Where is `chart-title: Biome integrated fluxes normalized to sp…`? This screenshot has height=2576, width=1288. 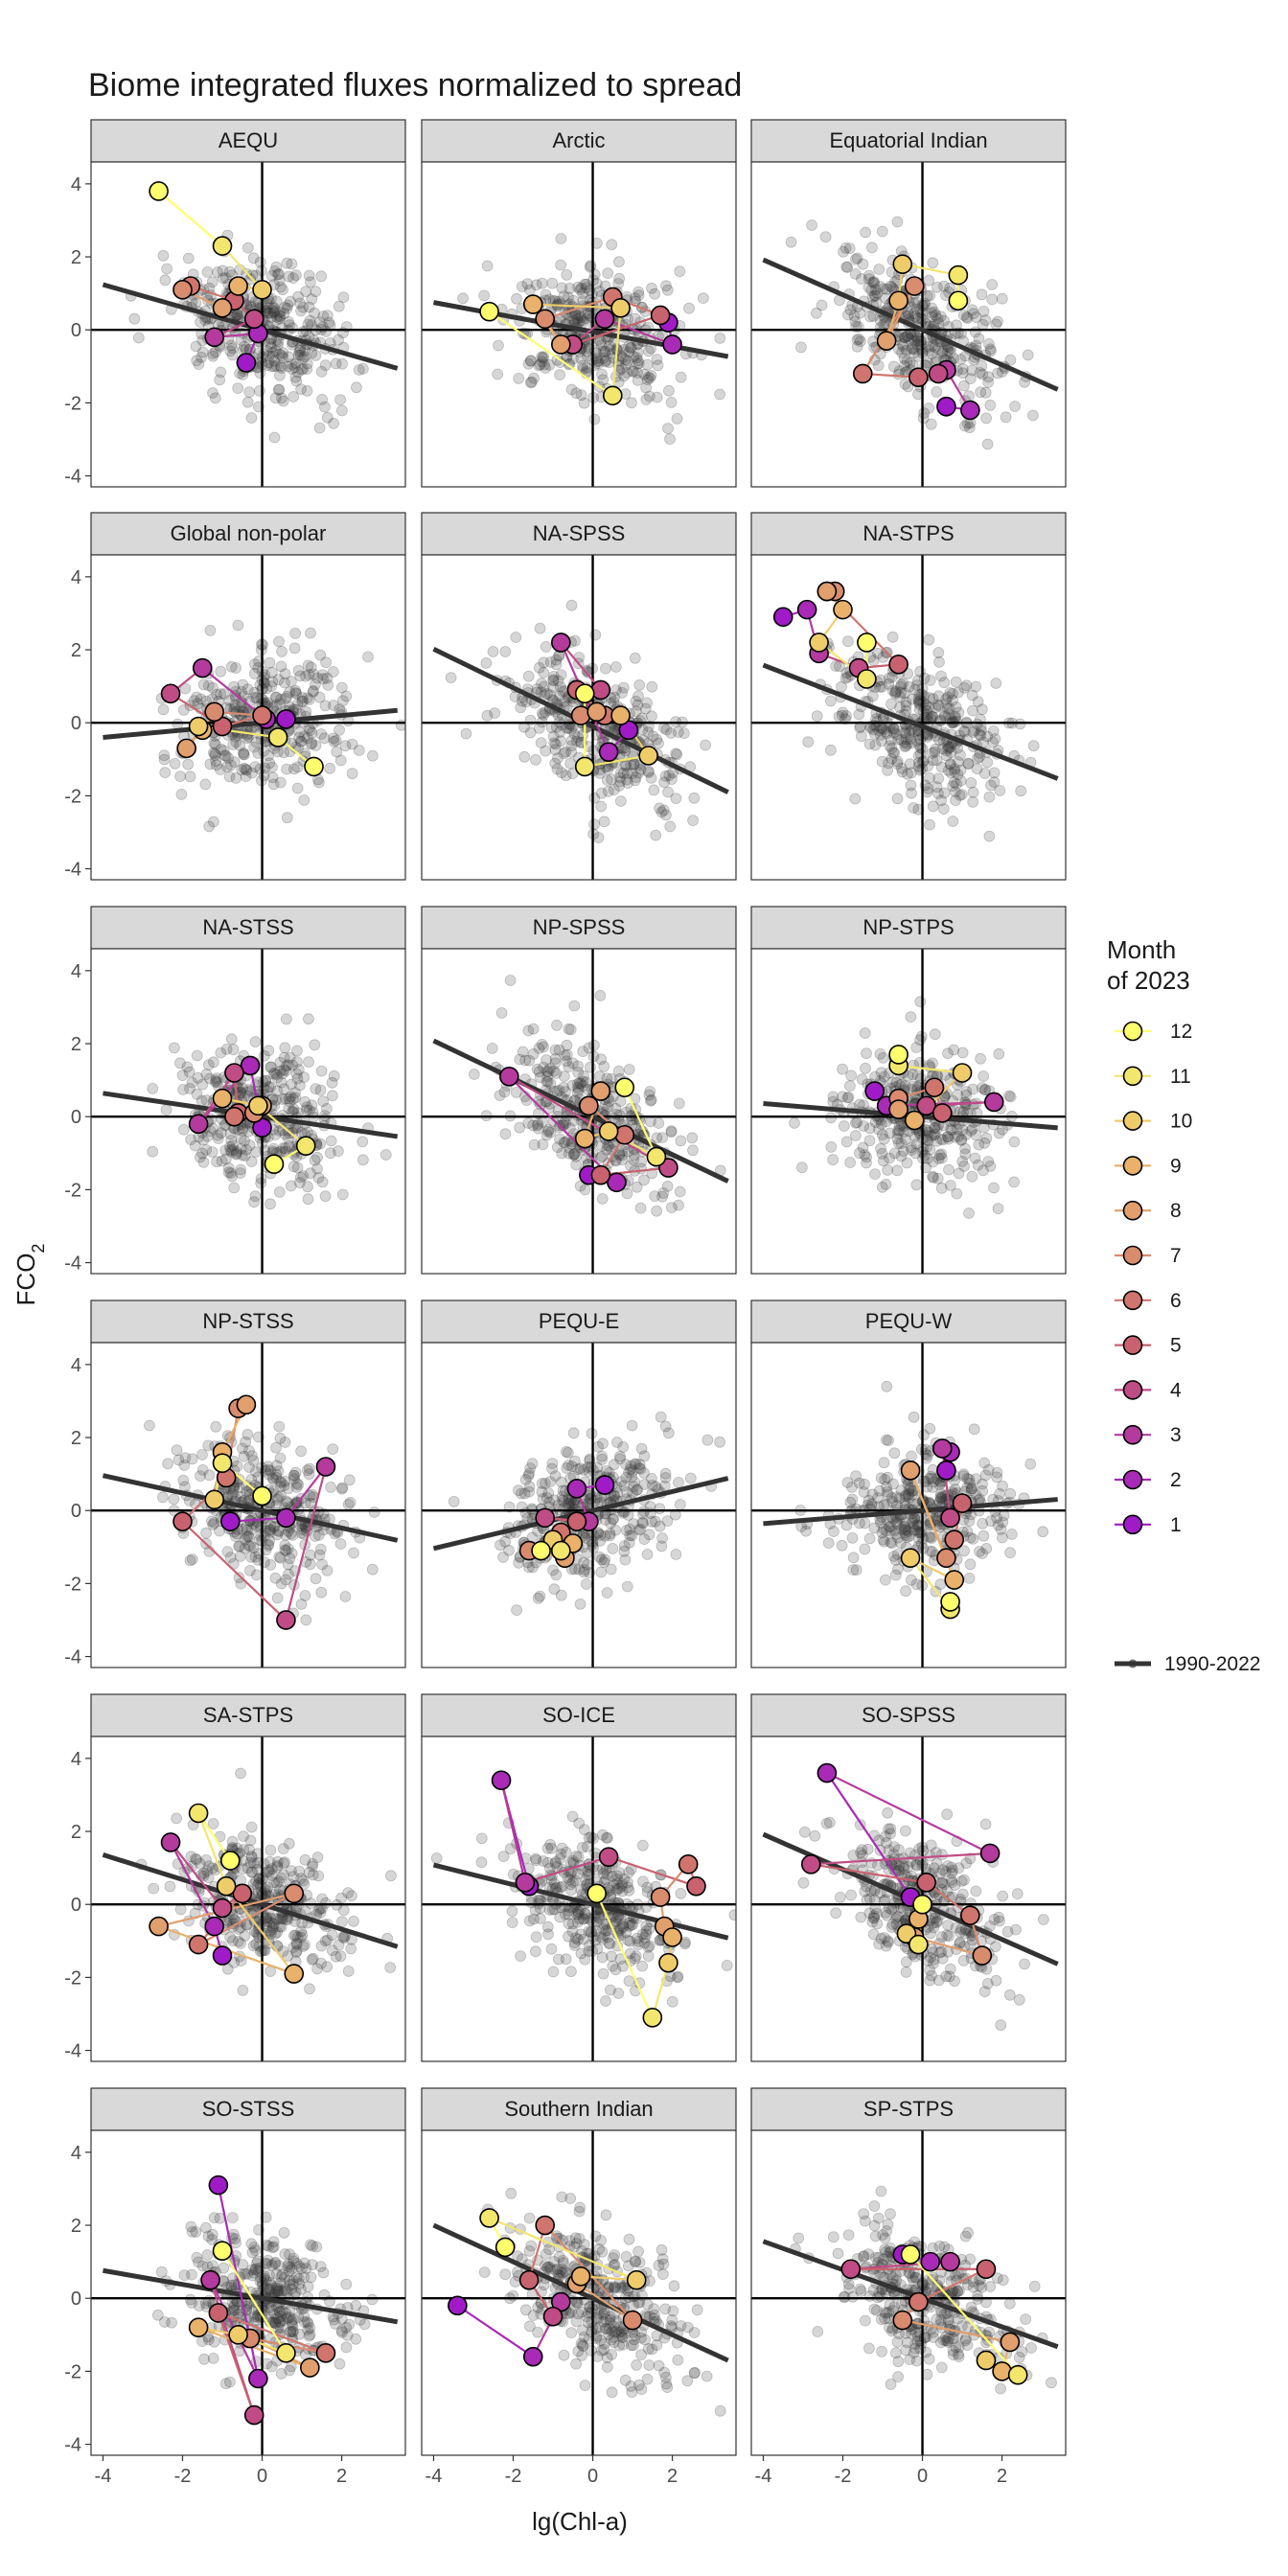 chart-title: Biome integrated fluxes normalized to sp… is located at coordinates (415, 85).